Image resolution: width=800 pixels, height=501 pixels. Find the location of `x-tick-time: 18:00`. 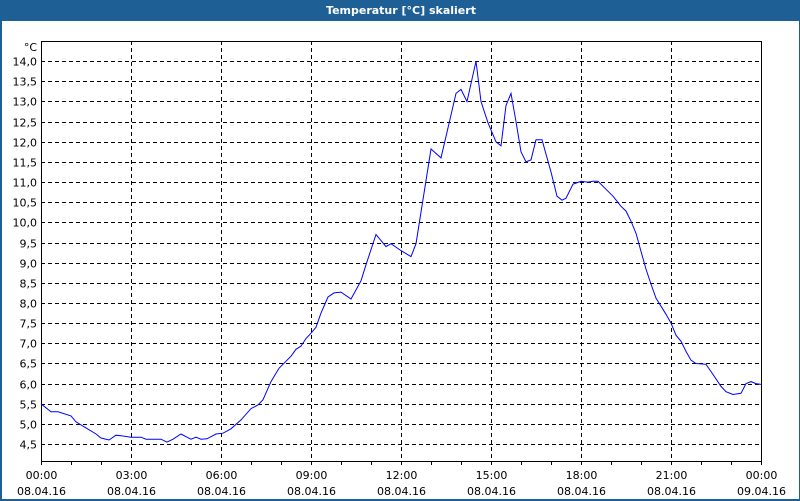

x-tick-time: 18:00 is located at coordinates (582, 475).